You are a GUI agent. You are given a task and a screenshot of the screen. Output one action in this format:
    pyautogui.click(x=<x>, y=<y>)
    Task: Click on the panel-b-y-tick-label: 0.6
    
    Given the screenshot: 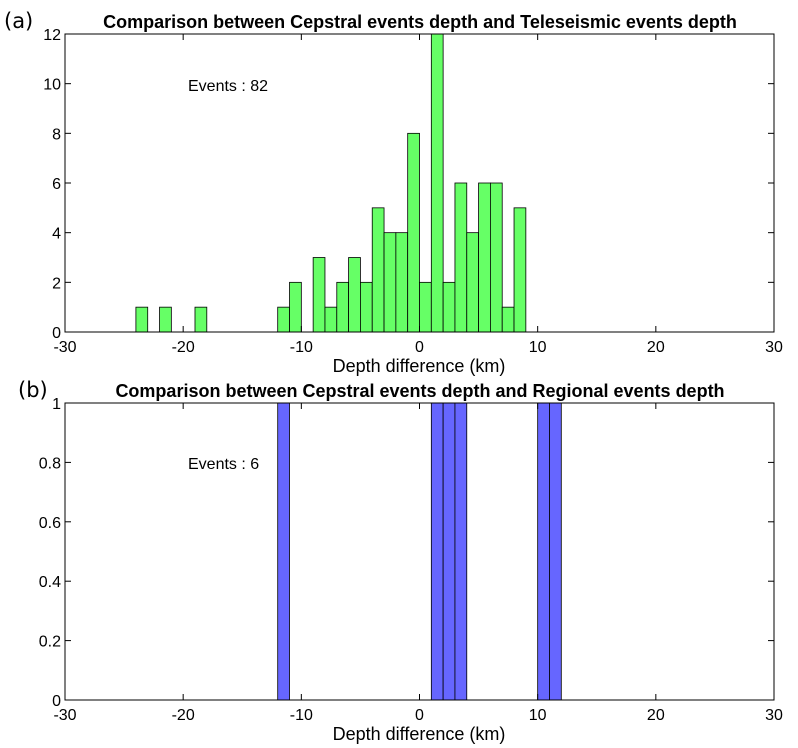 What is the action you would take?
    pyautogui.click(x=50, y=523)
    